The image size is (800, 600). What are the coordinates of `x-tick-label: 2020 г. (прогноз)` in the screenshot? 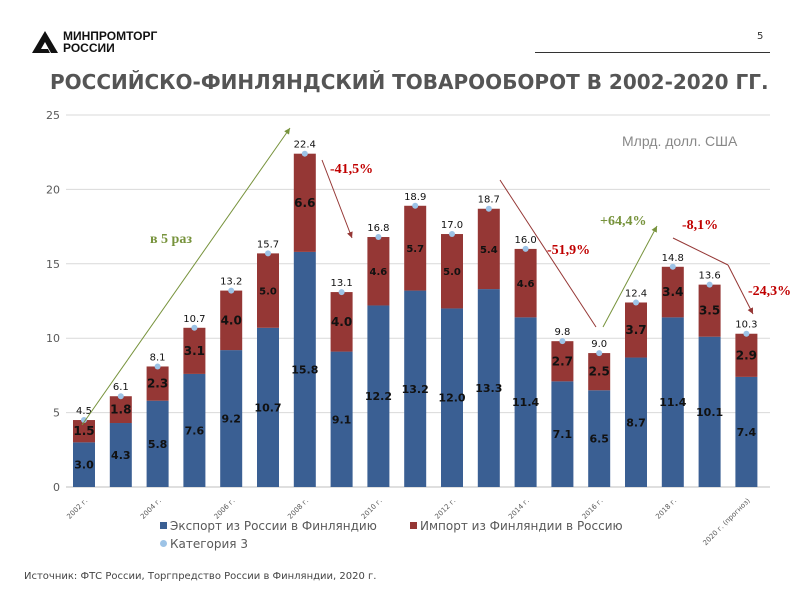 It's located at (726, 522).